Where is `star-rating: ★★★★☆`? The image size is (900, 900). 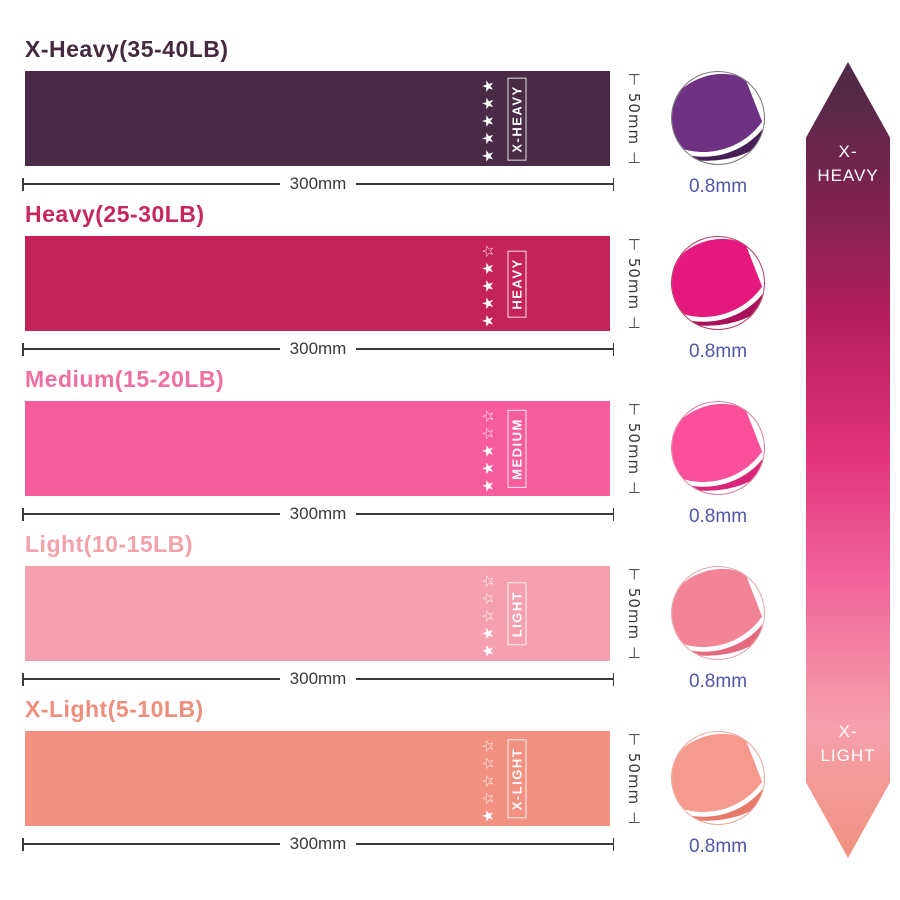
star-rating: ★★★★☆ is located at coordinates (488, 283).